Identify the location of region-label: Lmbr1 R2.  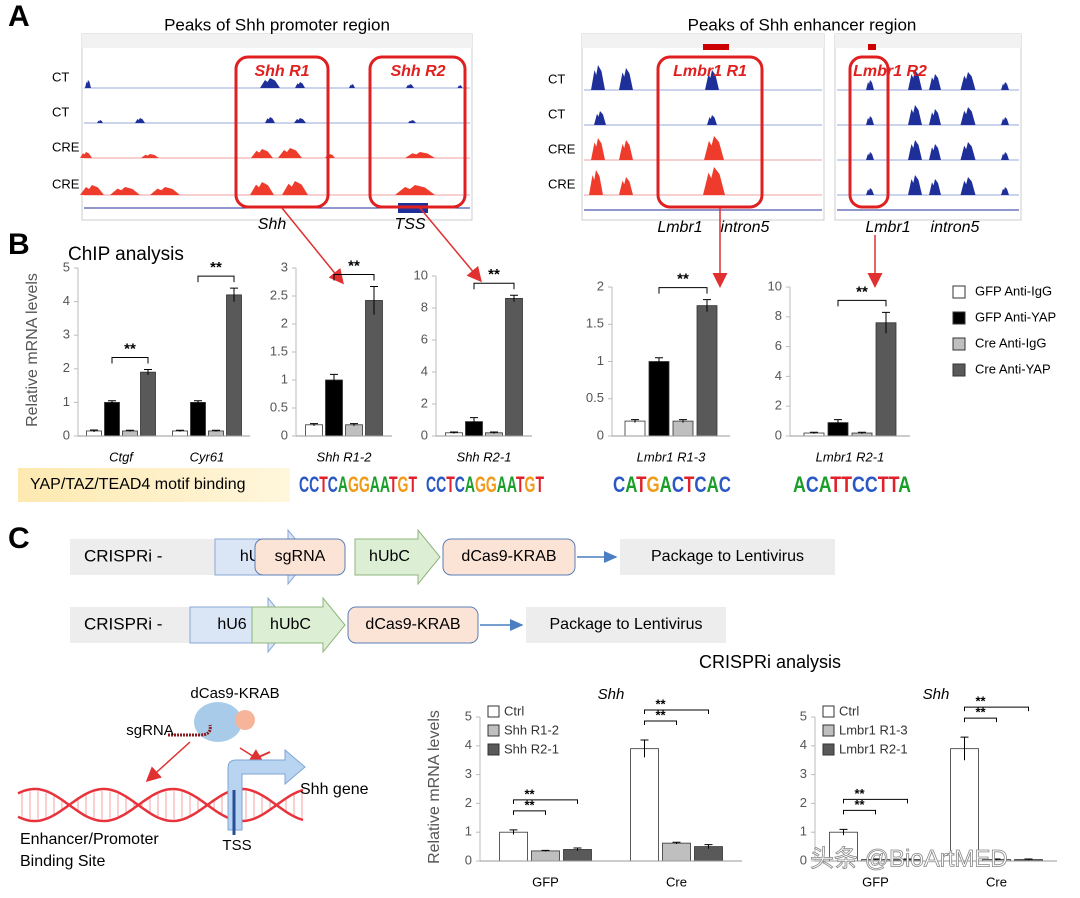
(890, 71).